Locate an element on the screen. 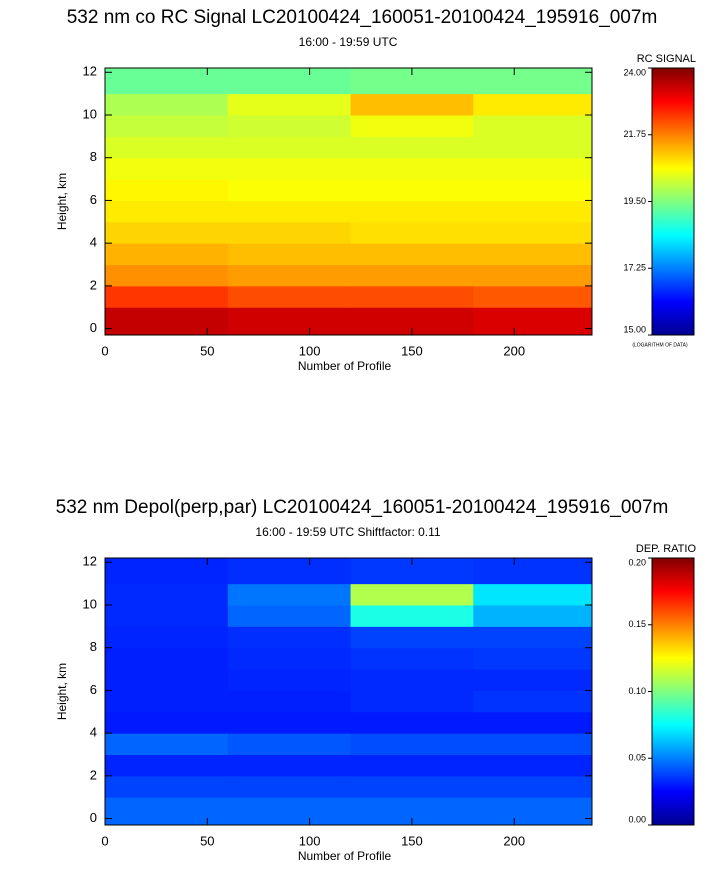 The height and width of the screenshot is (875, 724). colorbar-tick-label: 19.50 is located at coordinates (634, 201).